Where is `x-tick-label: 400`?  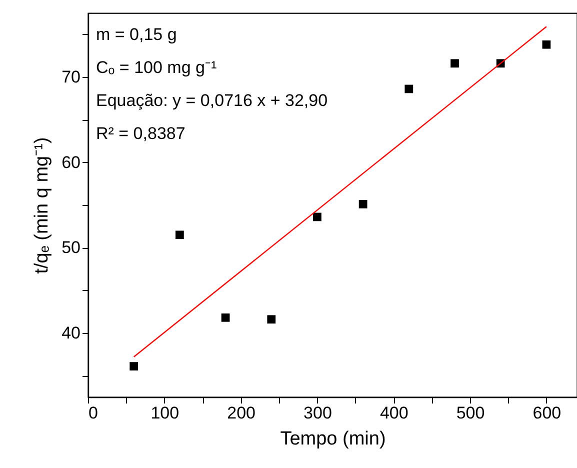
x-tick-label: 400 is located at coordinates (394, 413).